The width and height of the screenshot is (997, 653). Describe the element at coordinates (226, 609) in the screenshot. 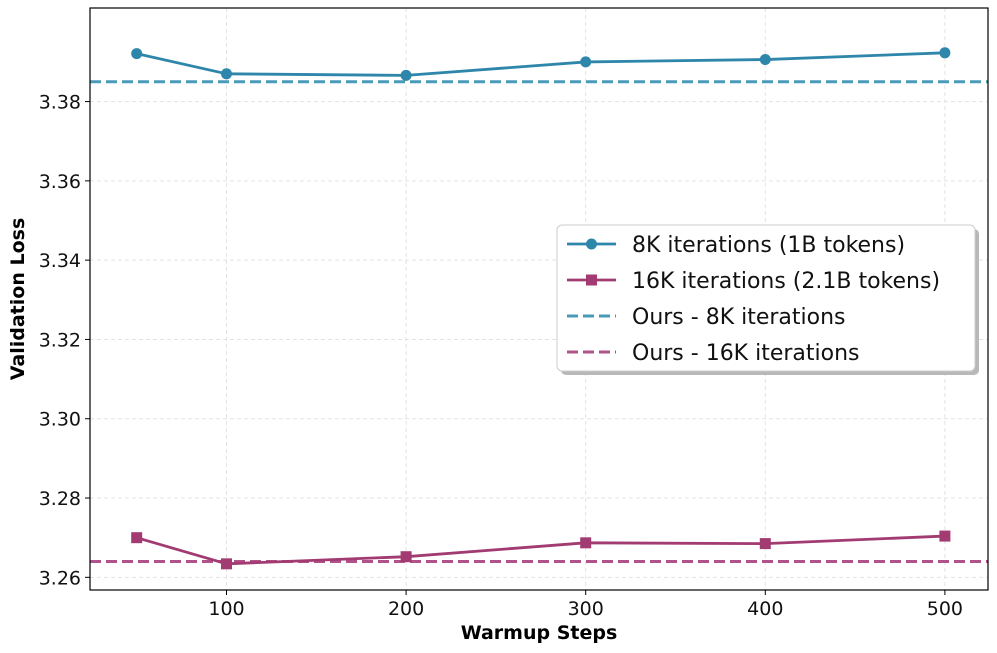

I see `x-tick-label: 100` at that location.